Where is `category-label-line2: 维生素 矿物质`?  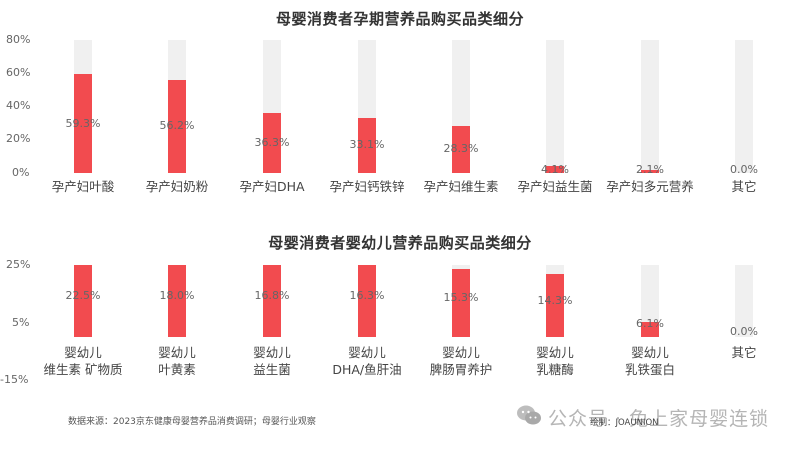 category-label-line2: 维生素 矿物质 is located at coordinates (83, 369).